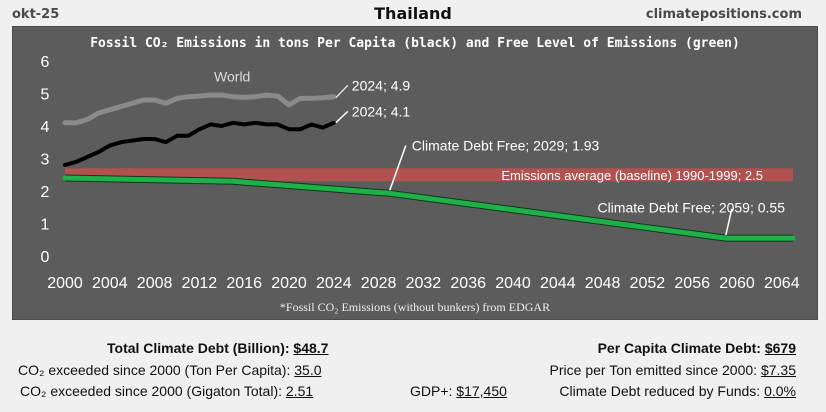 Image resolution: width=826 pixels, height=412 pixels. What do you see at coordinates (424, 283) in the screenshot?
I see `x-tick-label: 2032` at bounding box center [424, 283].